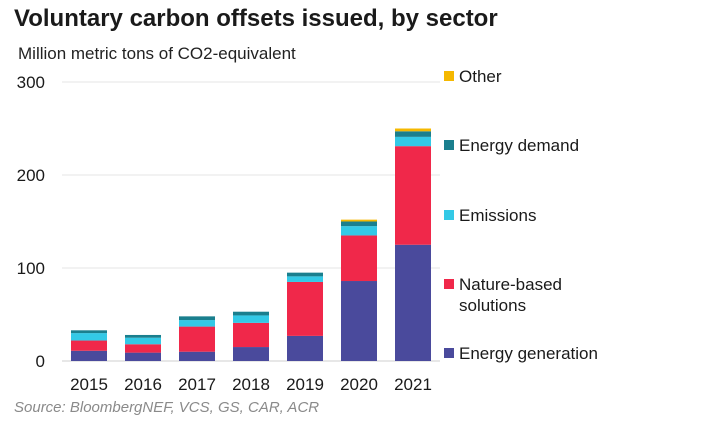  I want to click on legend-item-nature-based: Nature-based solutions, so click(503, 295).